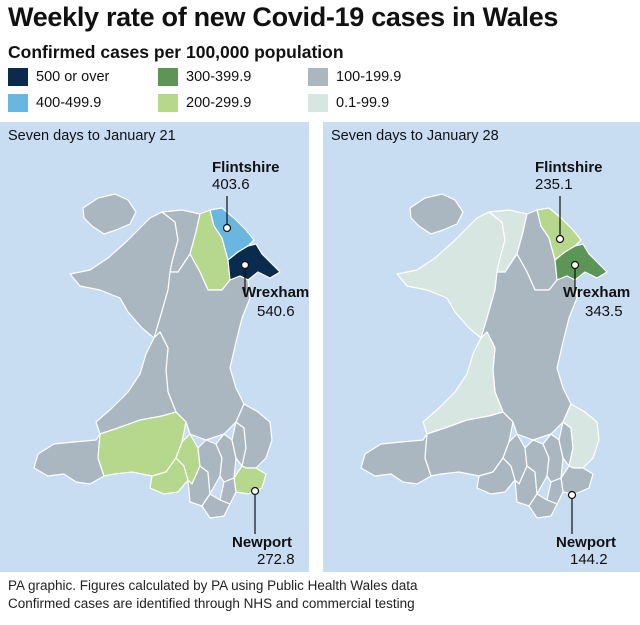 The image size is (640, 625). I want to click on legend-item: 500 or over, so click(83, 76).